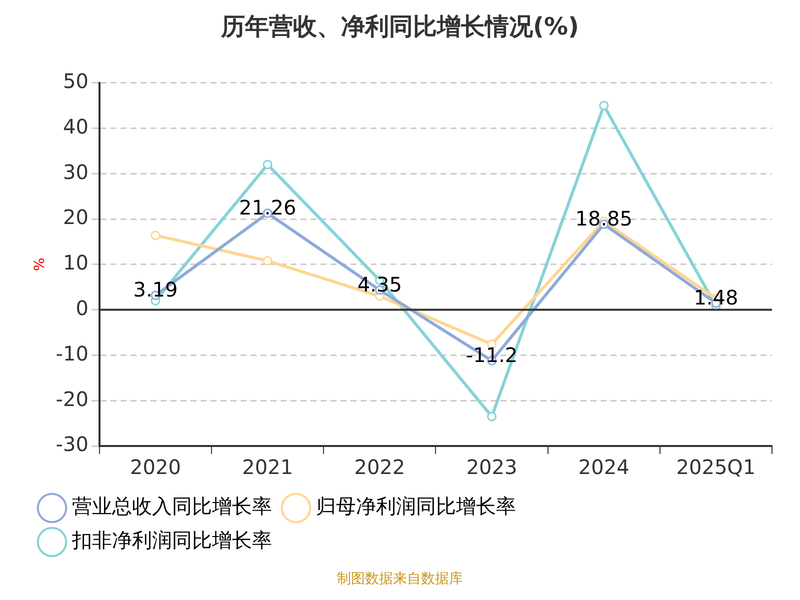 The height and width of the screenshot is (600, 800). I want to click on y-tick-label: 40, so click(75, 126).